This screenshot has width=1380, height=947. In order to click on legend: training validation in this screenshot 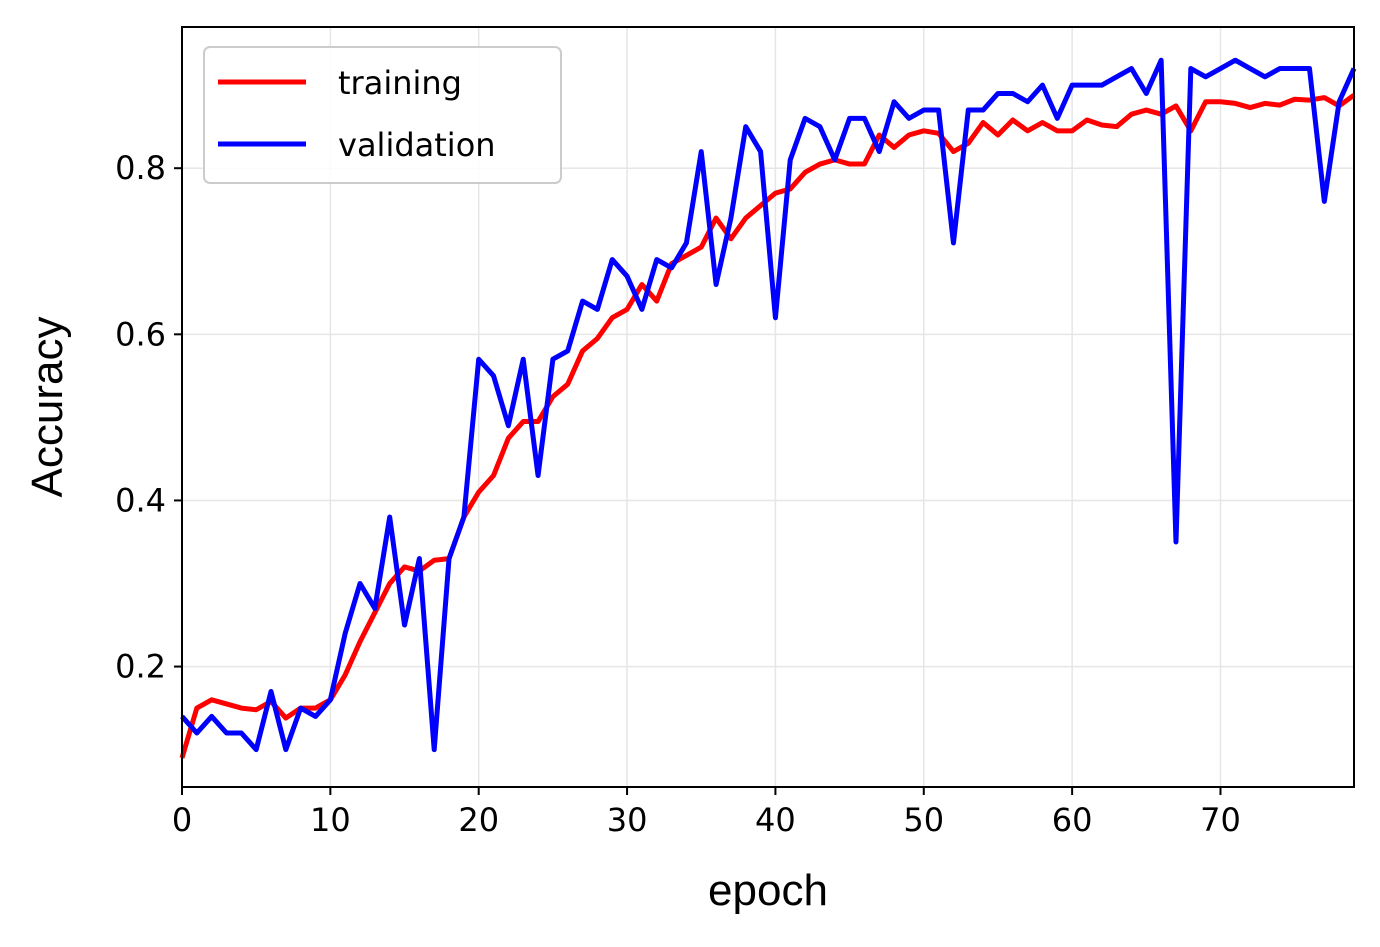, I will do `click(382, 115)`.